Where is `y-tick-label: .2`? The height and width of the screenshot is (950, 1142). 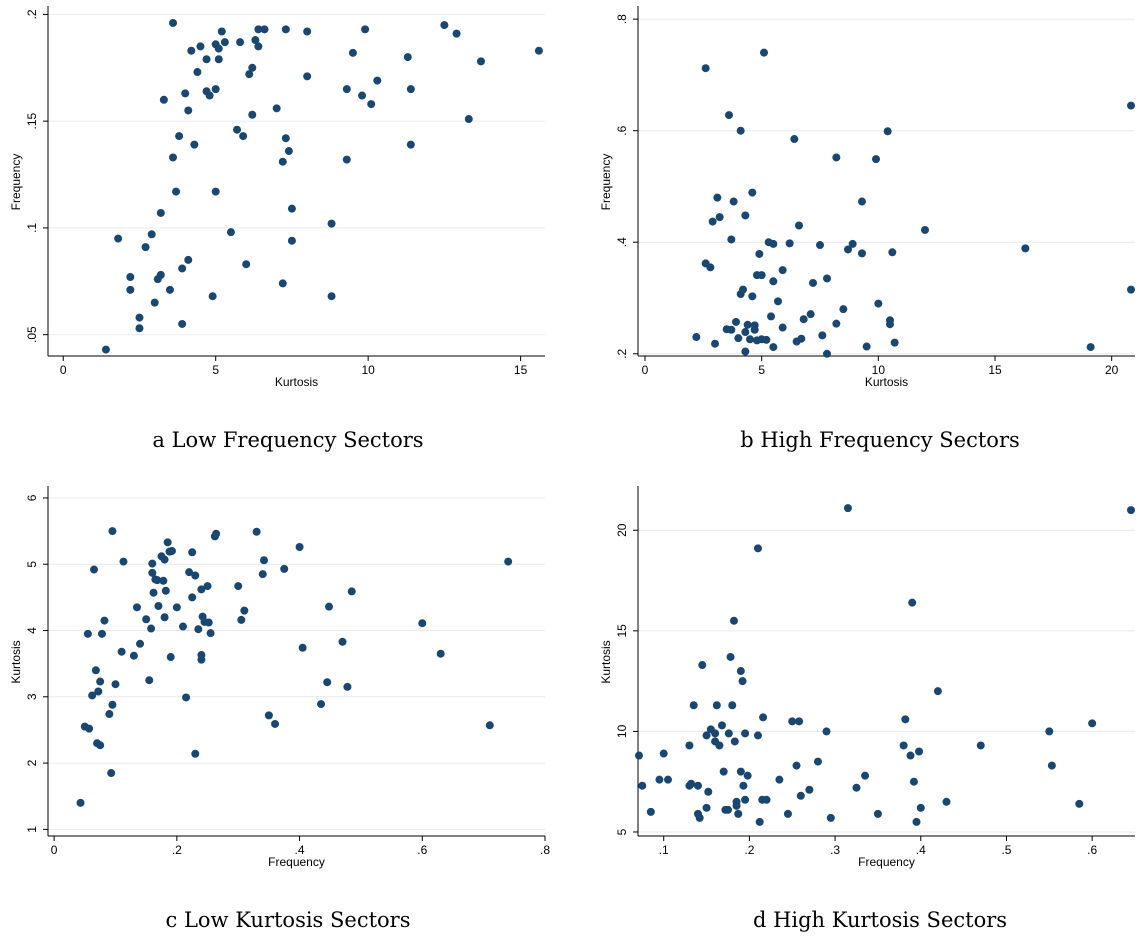 y-tick-label: .2 is located at coordinates (32, 14).